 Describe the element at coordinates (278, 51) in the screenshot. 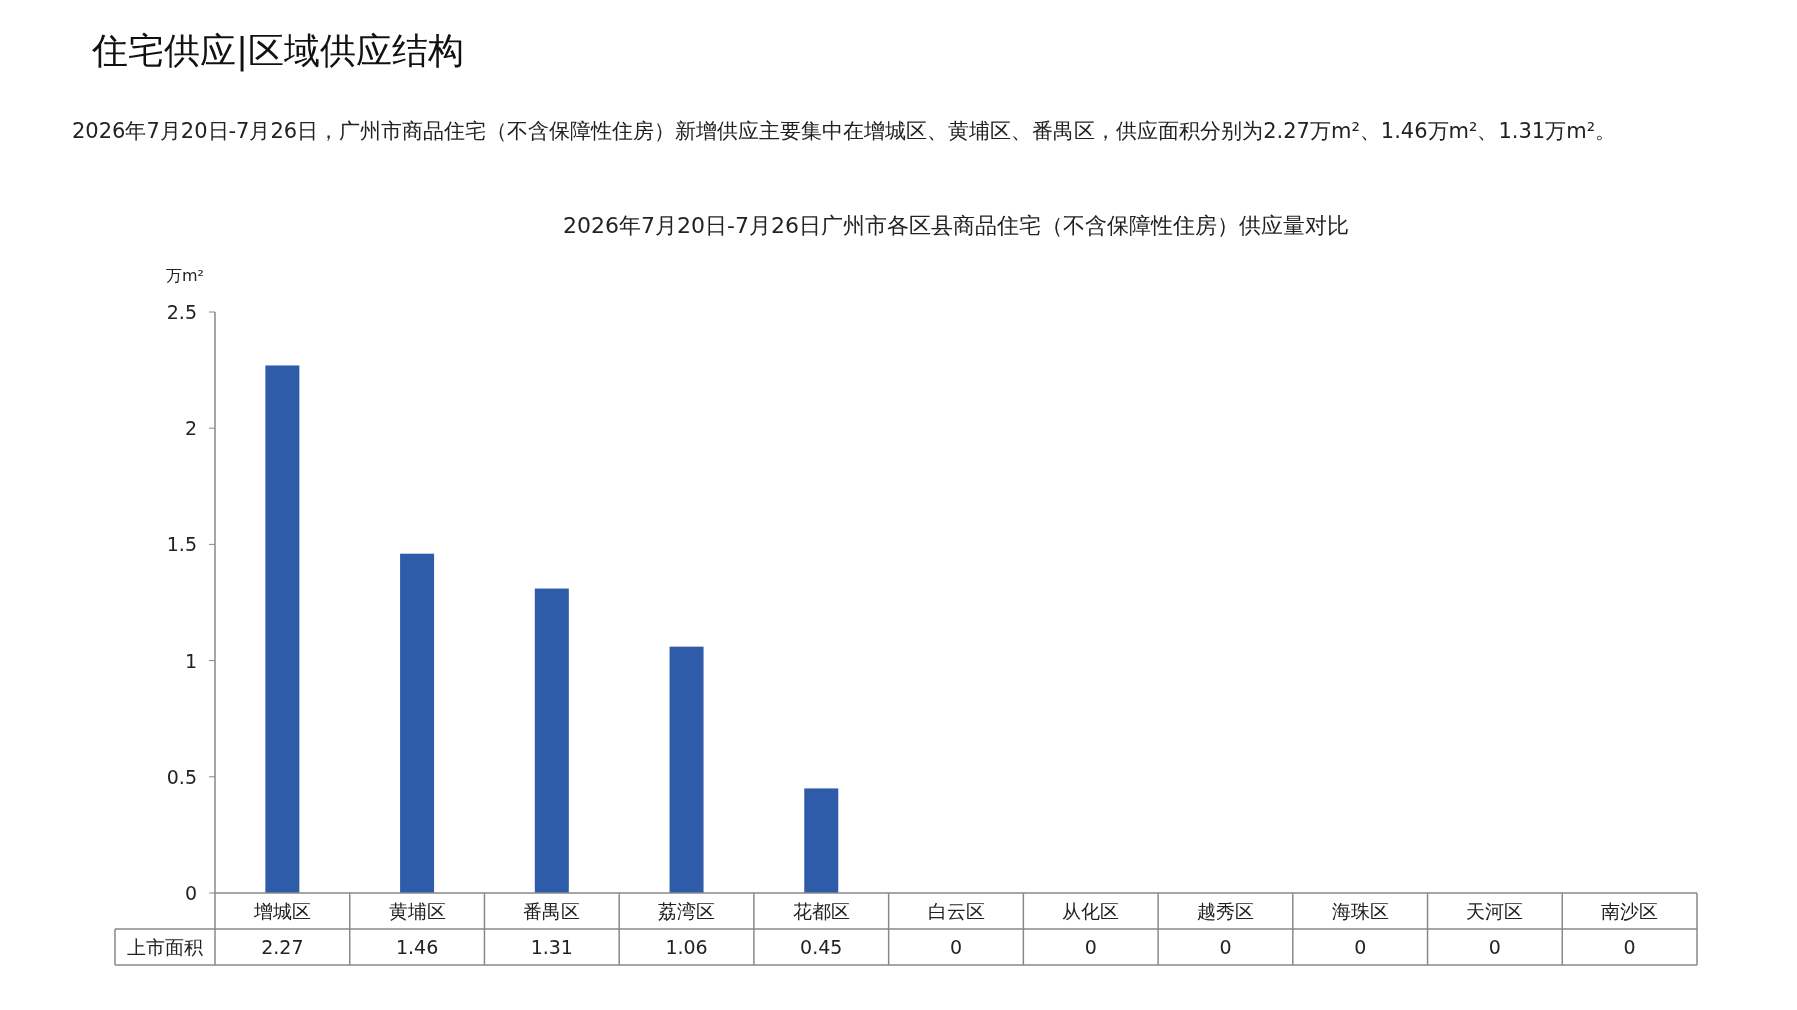

I see `text: 住宅供应|区域供应结构` at that location.